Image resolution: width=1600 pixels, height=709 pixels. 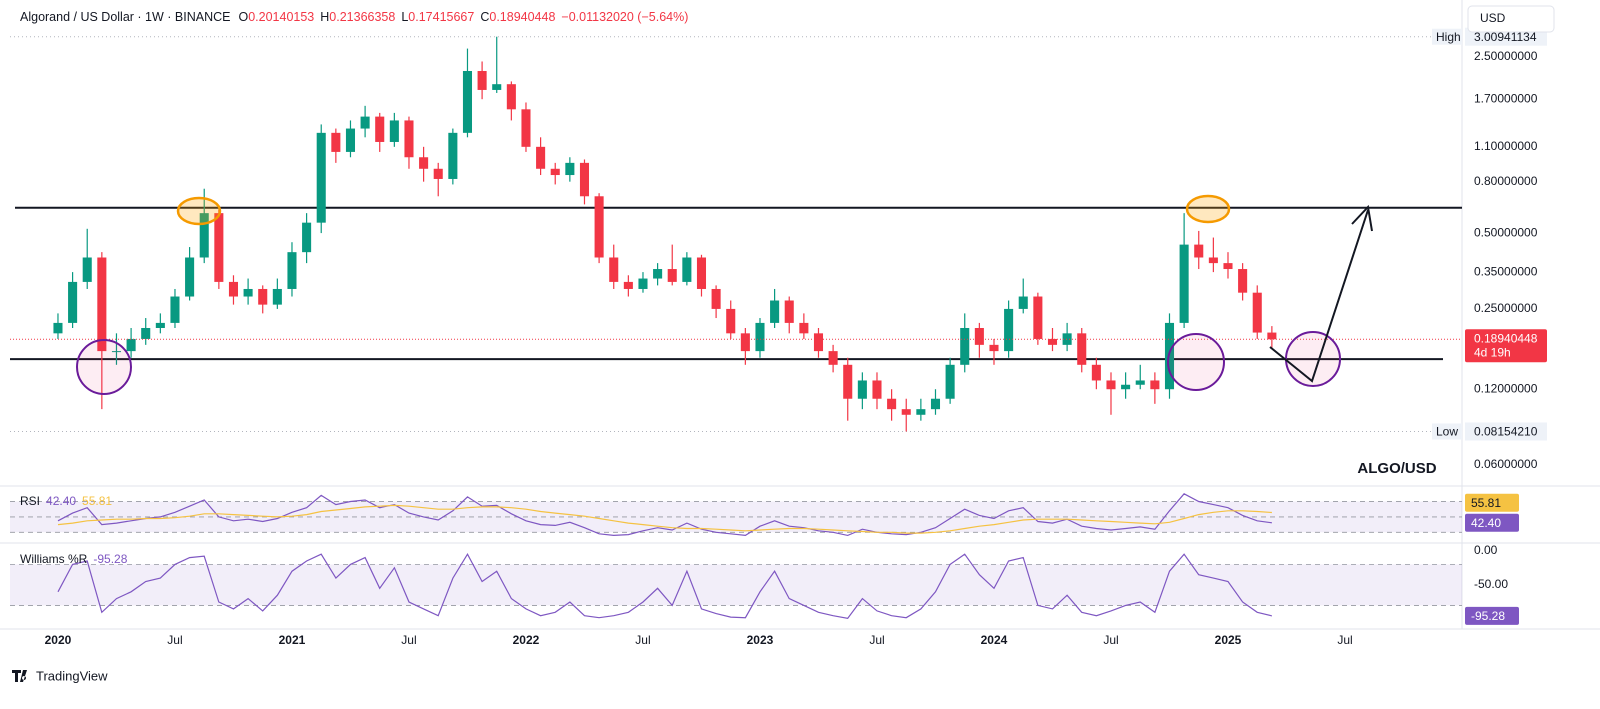 What do you see at coordinates (362, 17) in the screenshot?
I see `ohlc-value: 0.21366358` at bounding box center [362, 17].